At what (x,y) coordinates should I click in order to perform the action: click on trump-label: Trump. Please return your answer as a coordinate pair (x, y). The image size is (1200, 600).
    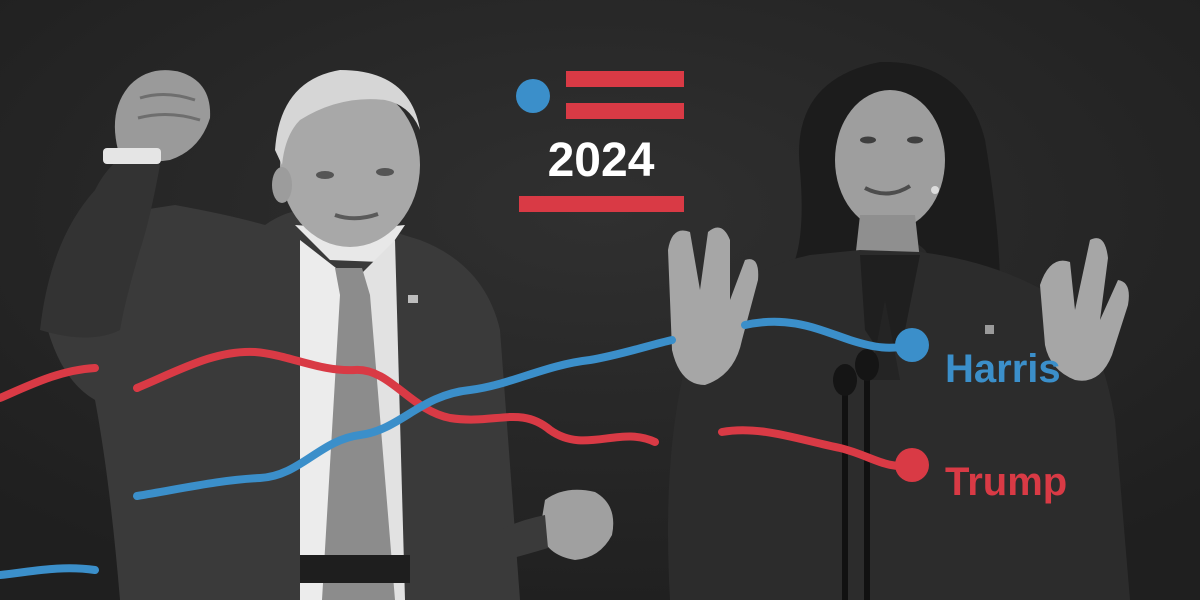
    Looking at the image, I should click on (1006, 482).